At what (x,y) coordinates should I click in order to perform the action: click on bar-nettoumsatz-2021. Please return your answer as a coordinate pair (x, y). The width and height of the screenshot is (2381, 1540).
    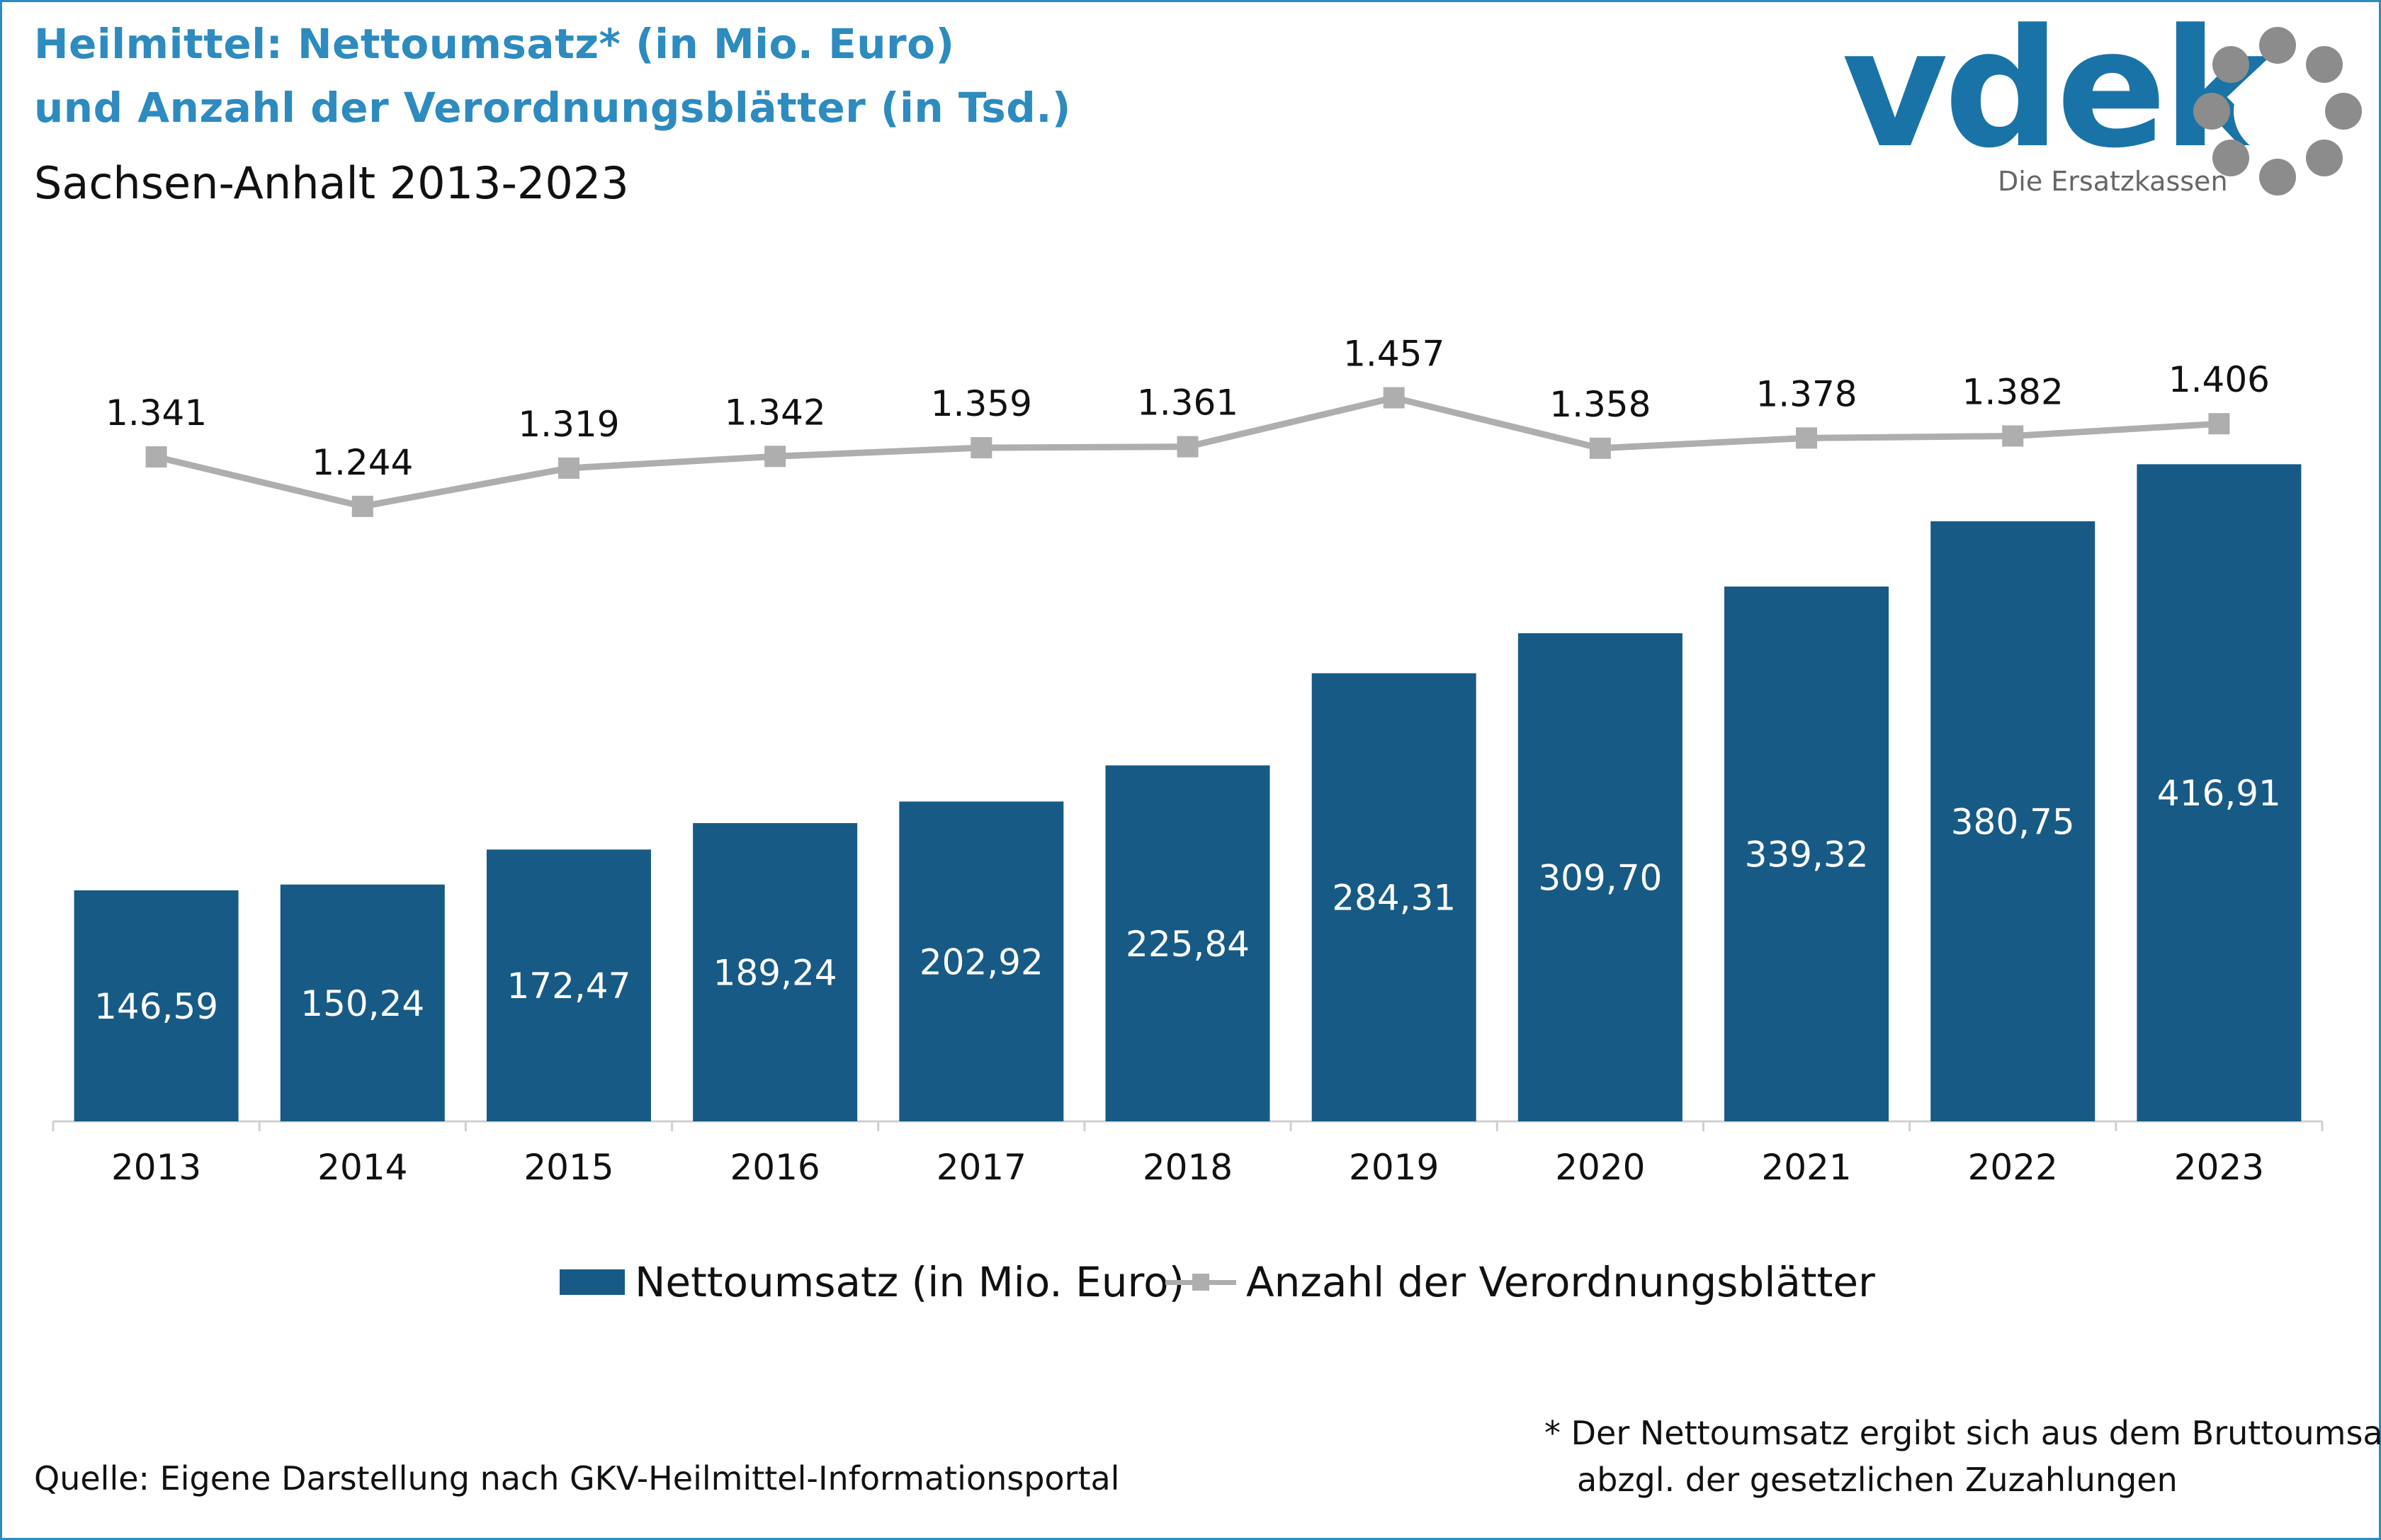
    Looking at the image, I should click on (1806, 854).